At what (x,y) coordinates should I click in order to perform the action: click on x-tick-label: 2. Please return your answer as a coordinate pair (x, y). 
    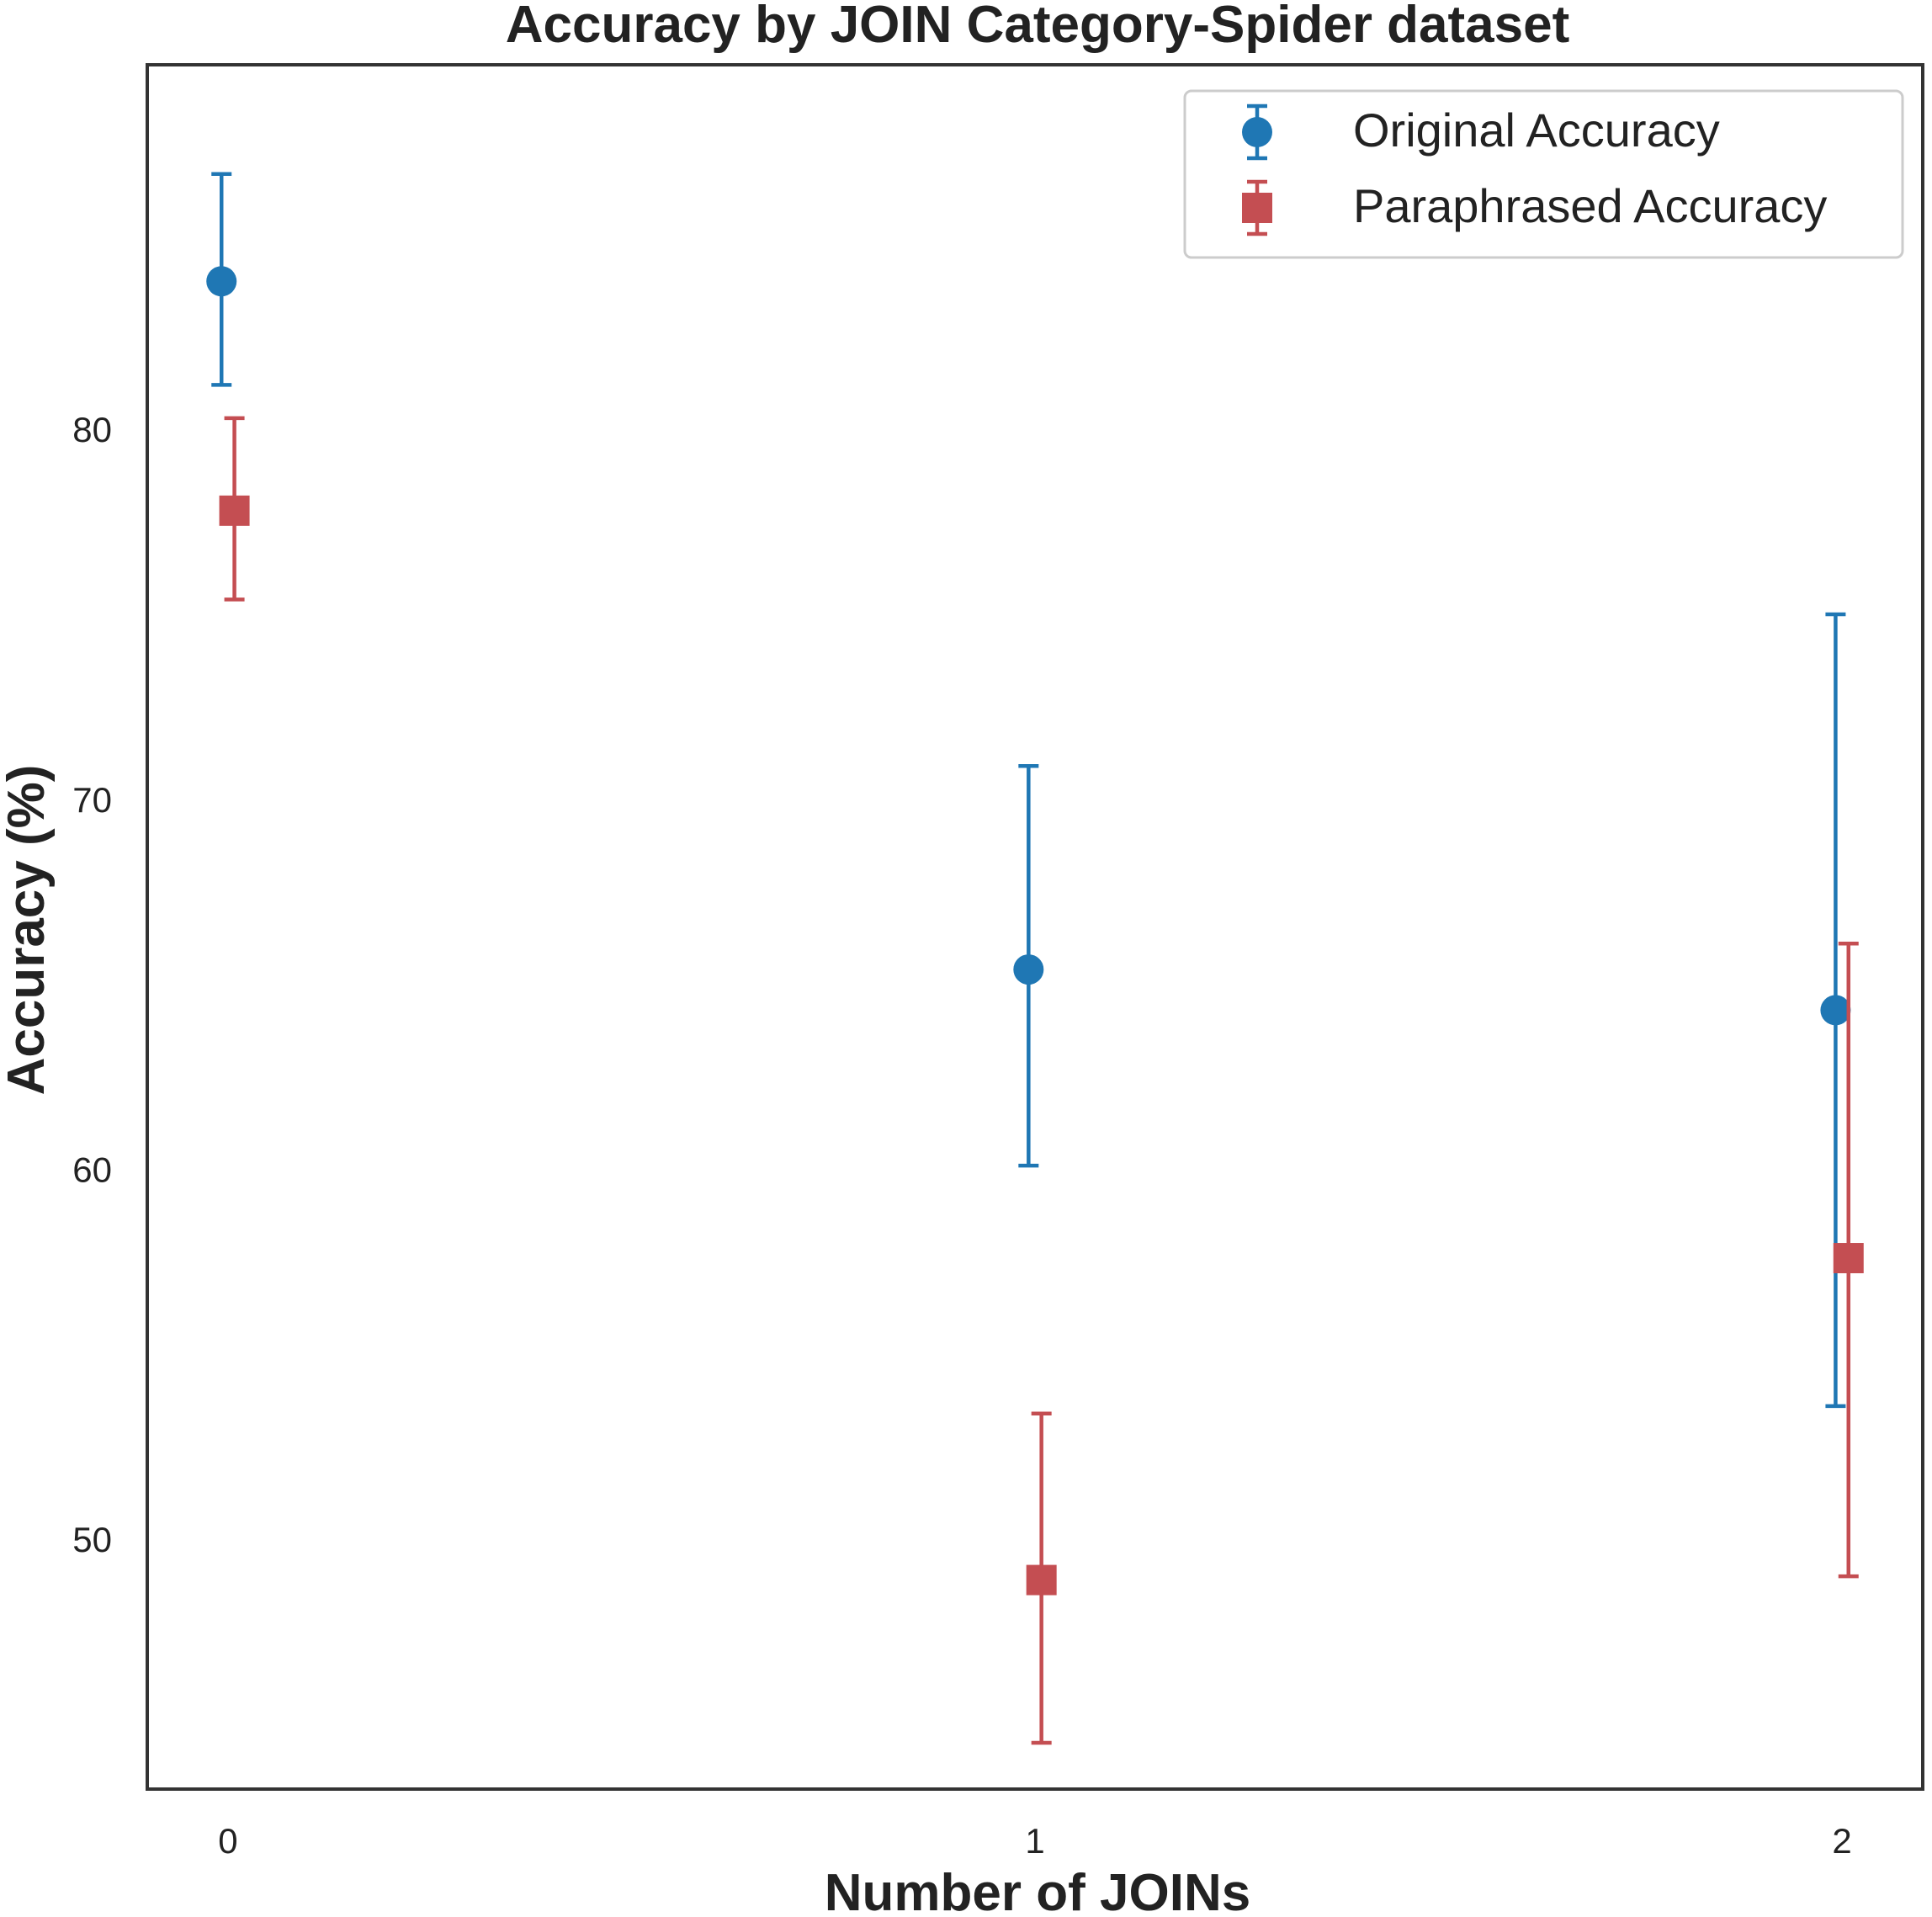
    Looking at the image, I should click on (1841, 1841).